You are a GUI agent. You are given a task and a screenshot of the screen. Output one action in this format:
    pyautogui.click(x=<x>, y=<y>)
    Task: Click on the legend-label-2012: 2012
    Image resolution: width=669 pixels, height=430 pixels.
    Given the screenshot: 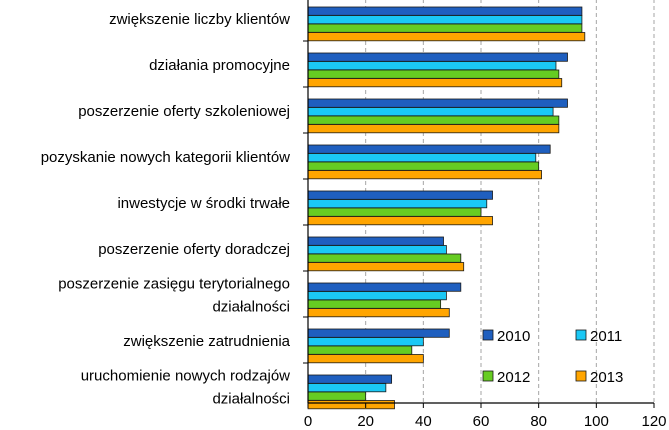 What is the action you would take?
    pyautogui.click(x=513, y=377)
    